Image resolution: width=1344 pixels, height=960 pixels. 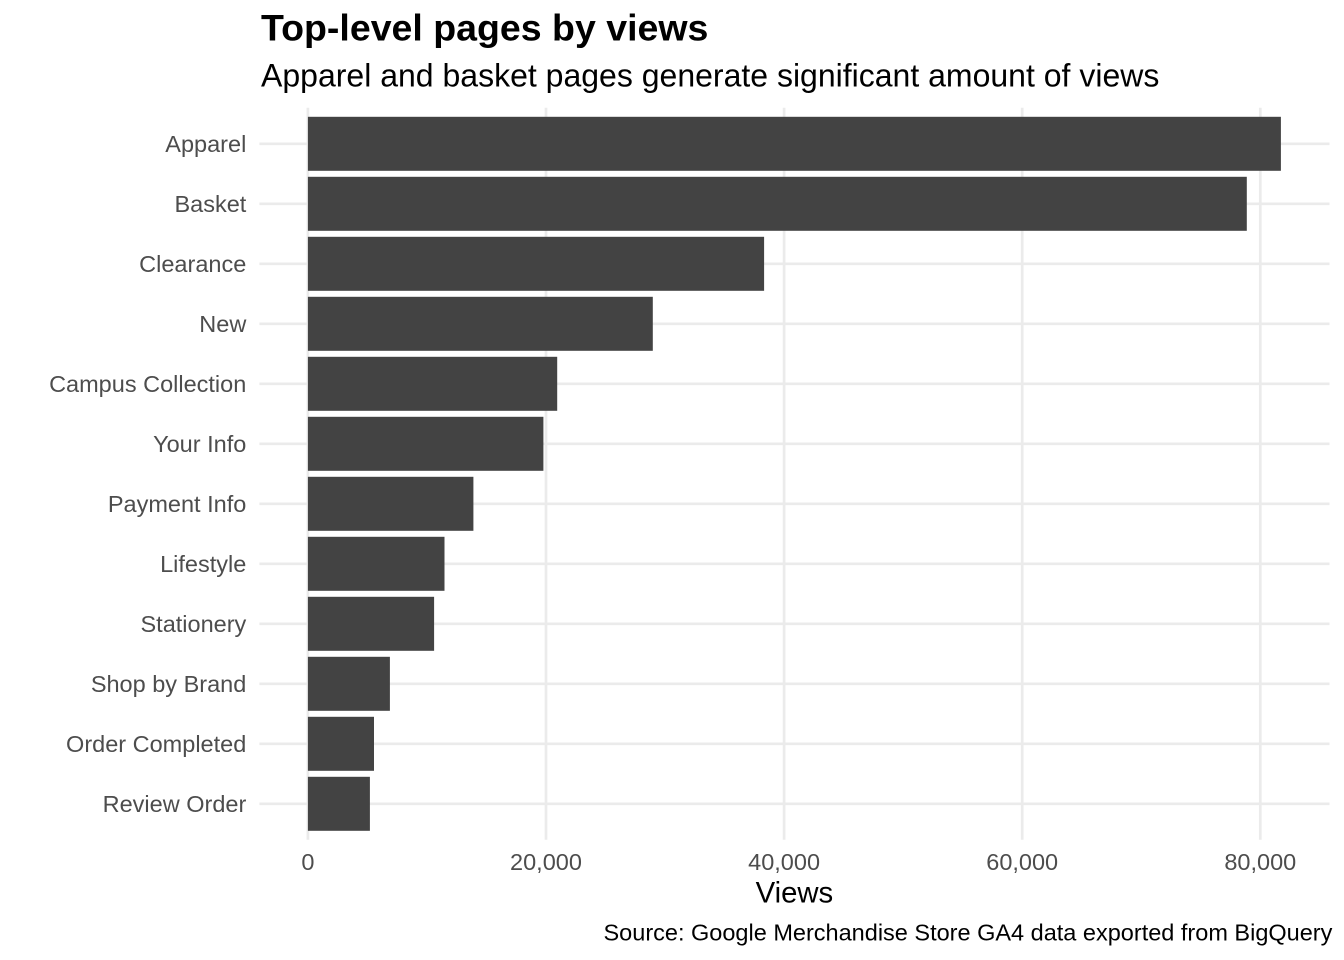 What do you see at coordinates (1260, 862) in the screenshot?
I see `svg-text: 80,000` at bounding box center [1260, 862].